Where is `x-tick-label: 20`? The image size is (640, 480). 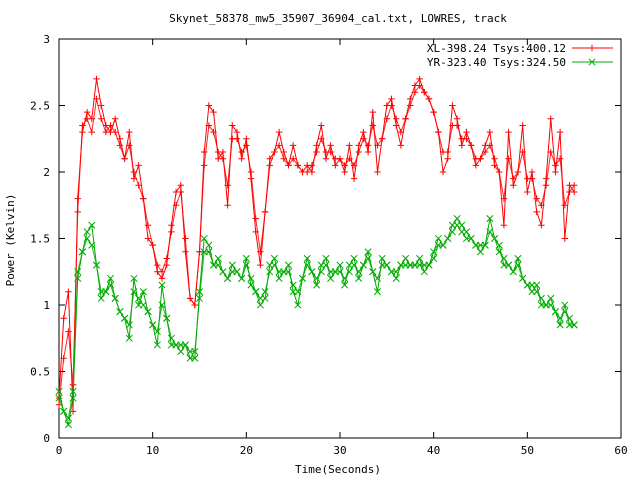
x-tick-label: 20 is located at coordinates (246, 450).